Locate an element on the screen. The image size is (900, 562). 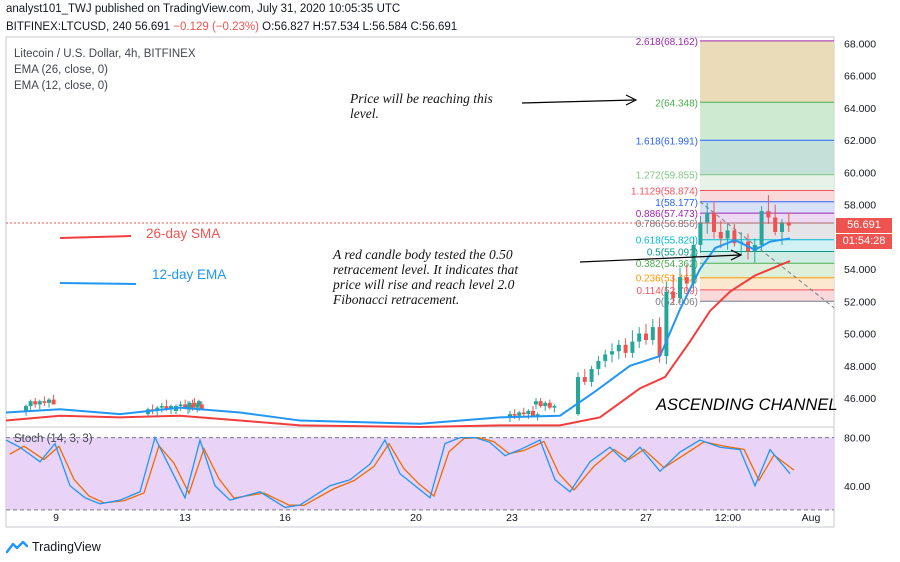
fib-level-label: 1(58.177) is located at coordinates (676, 203).